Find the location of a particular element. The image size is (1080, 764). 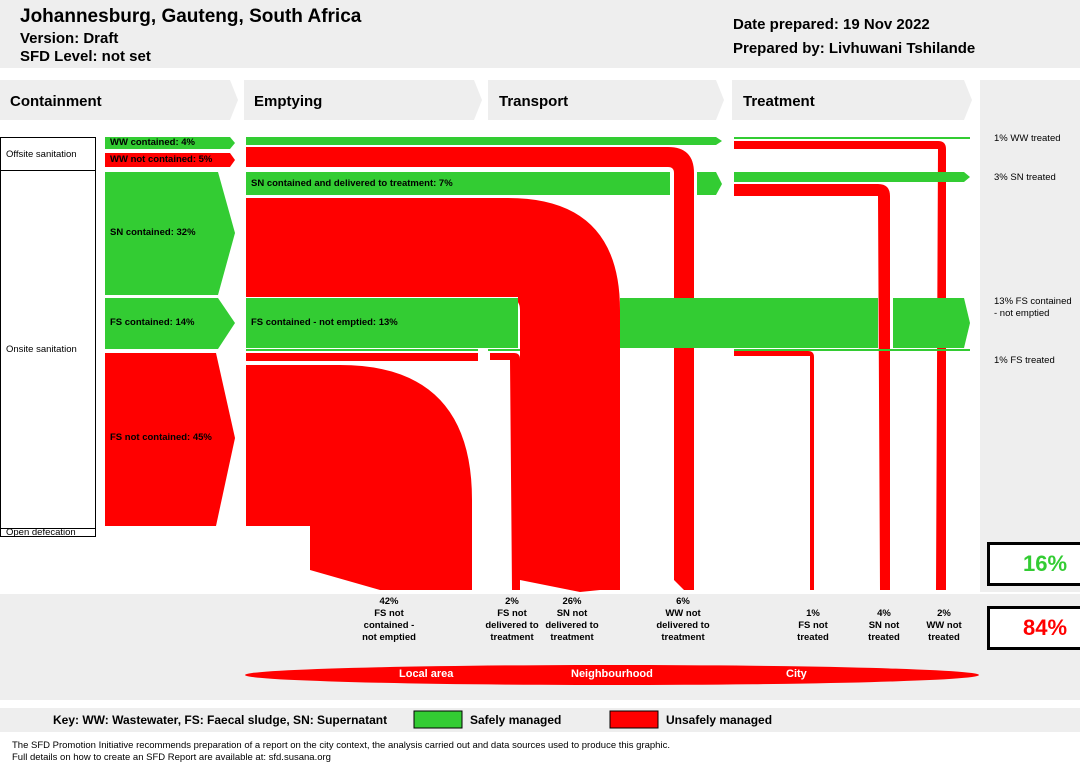

ww-not-contained-arrow is located at coordinates (170, 160).